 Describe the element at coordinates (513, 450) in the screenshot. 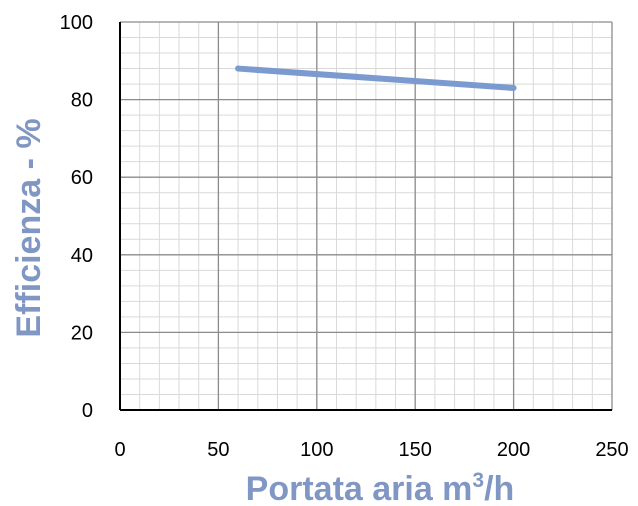

I see `x-tick-label: 200` at that location.